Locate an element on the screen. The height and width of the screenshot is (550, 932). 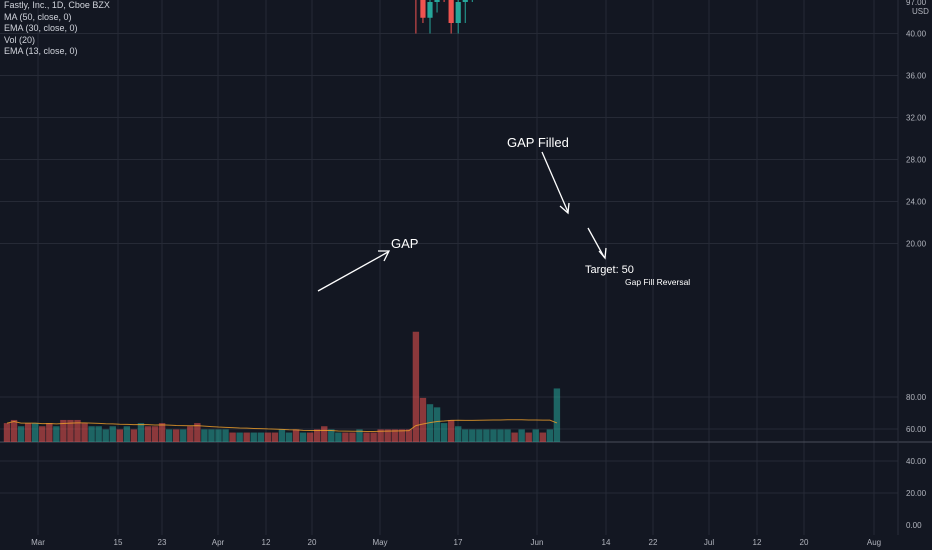
time-axis: Mar 15 23 Apr 12 20 May 17 Jun 14 22 Jul 12 20 Aug is located at coordinates (456, 542).